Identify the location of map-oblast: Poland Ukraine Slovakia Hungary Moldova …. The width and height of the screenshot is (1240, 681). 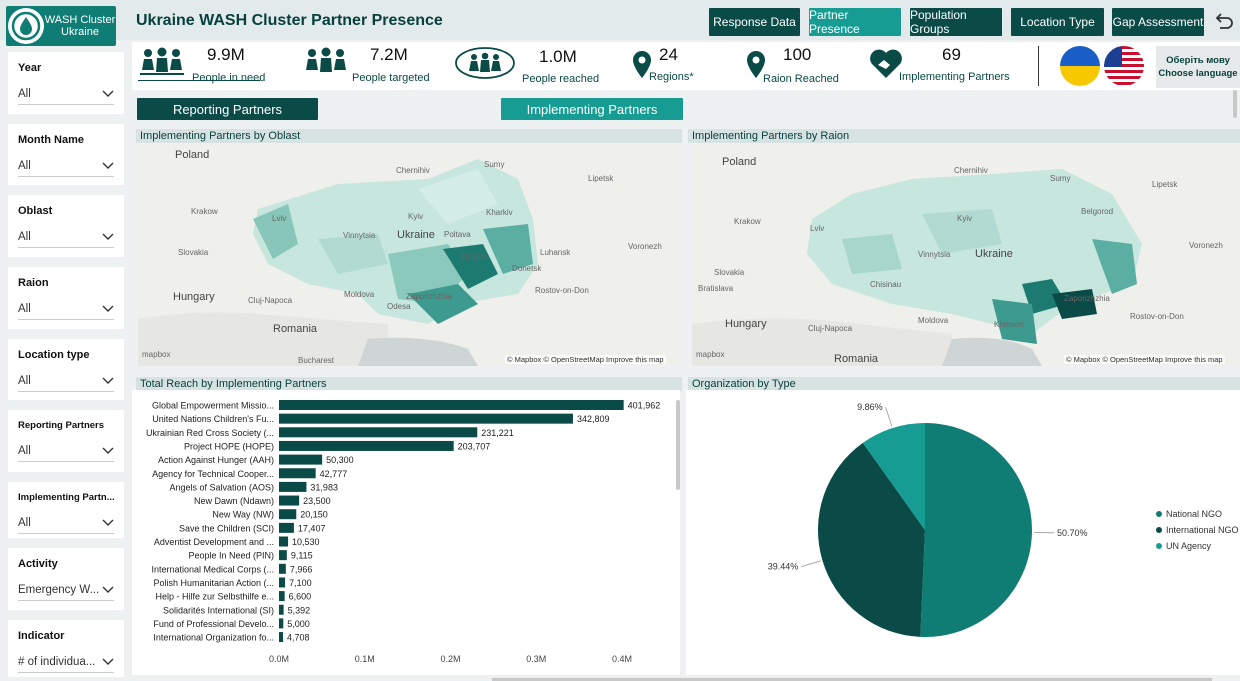
(409, 255).